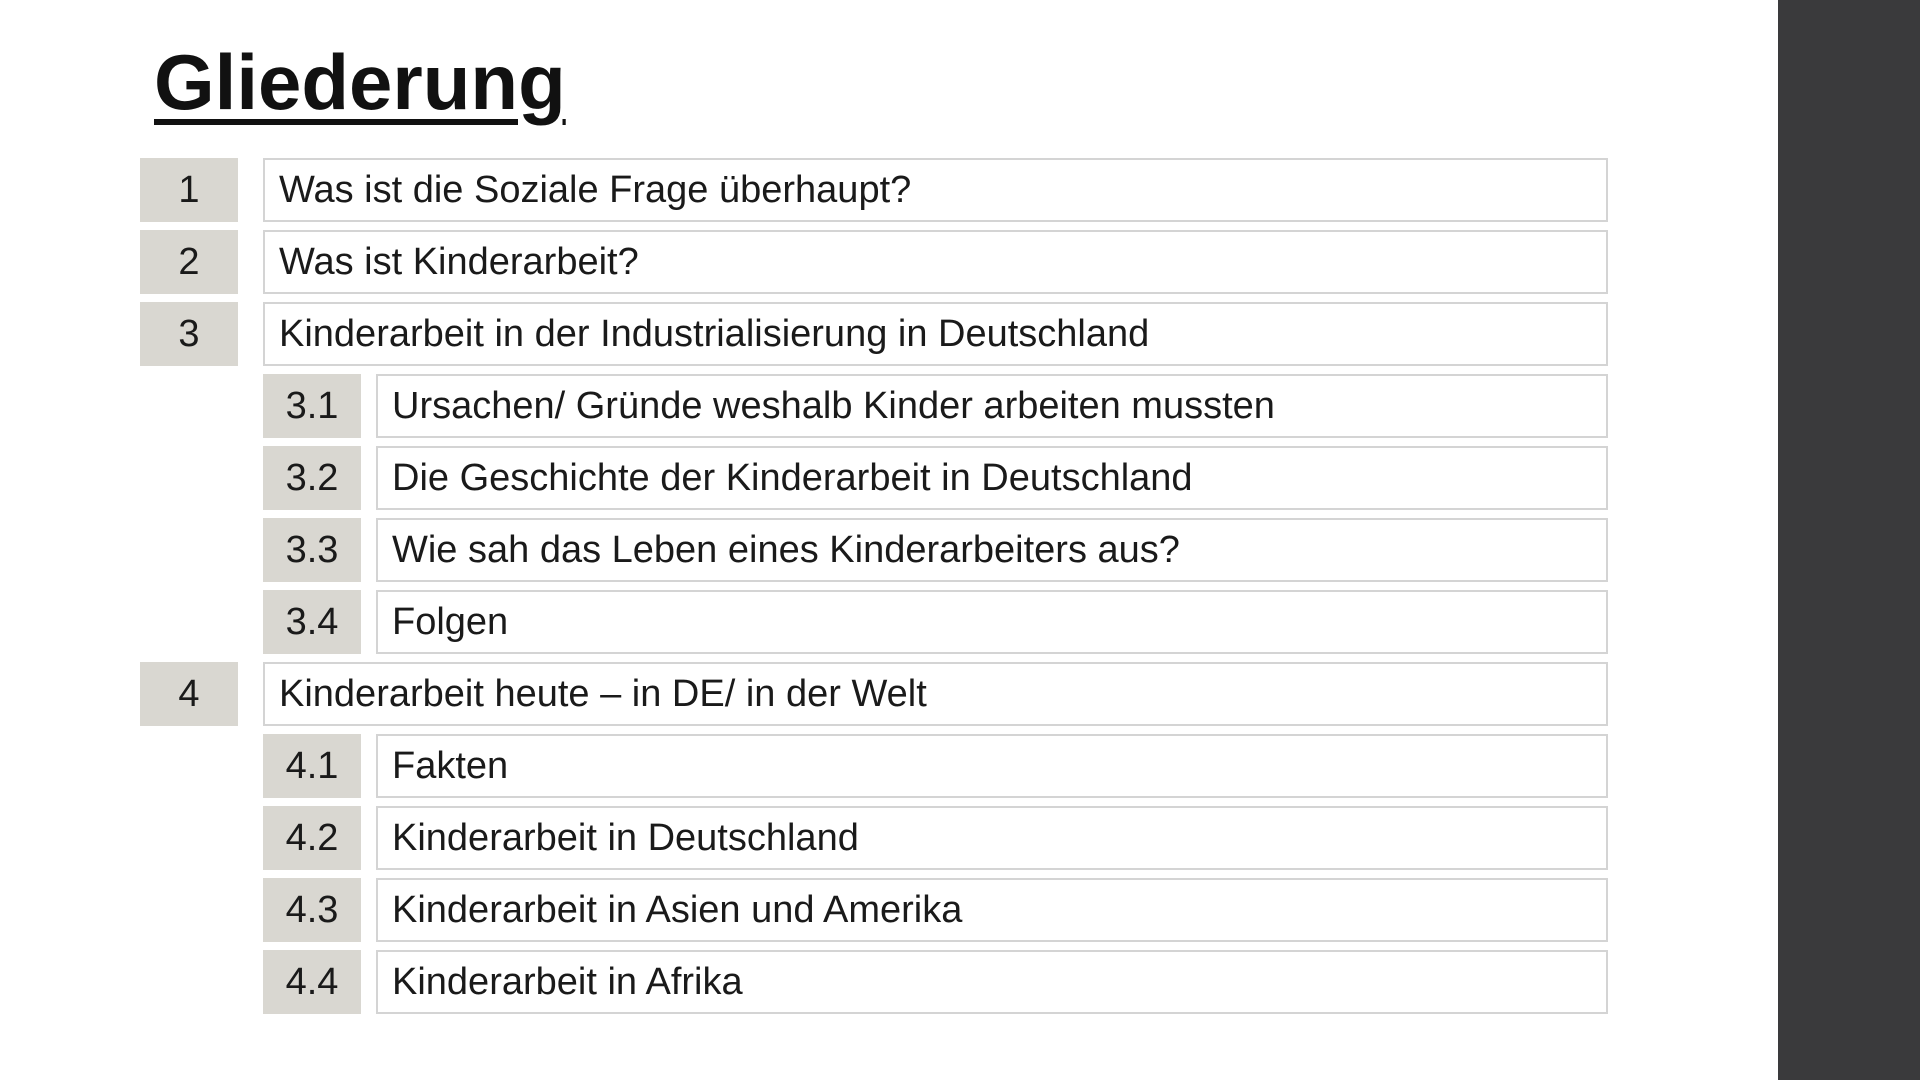  What do you see at coordinates (312, 838) in the screenshot?
I see `outline-number: 4.2` at bounding box center [312, 838].